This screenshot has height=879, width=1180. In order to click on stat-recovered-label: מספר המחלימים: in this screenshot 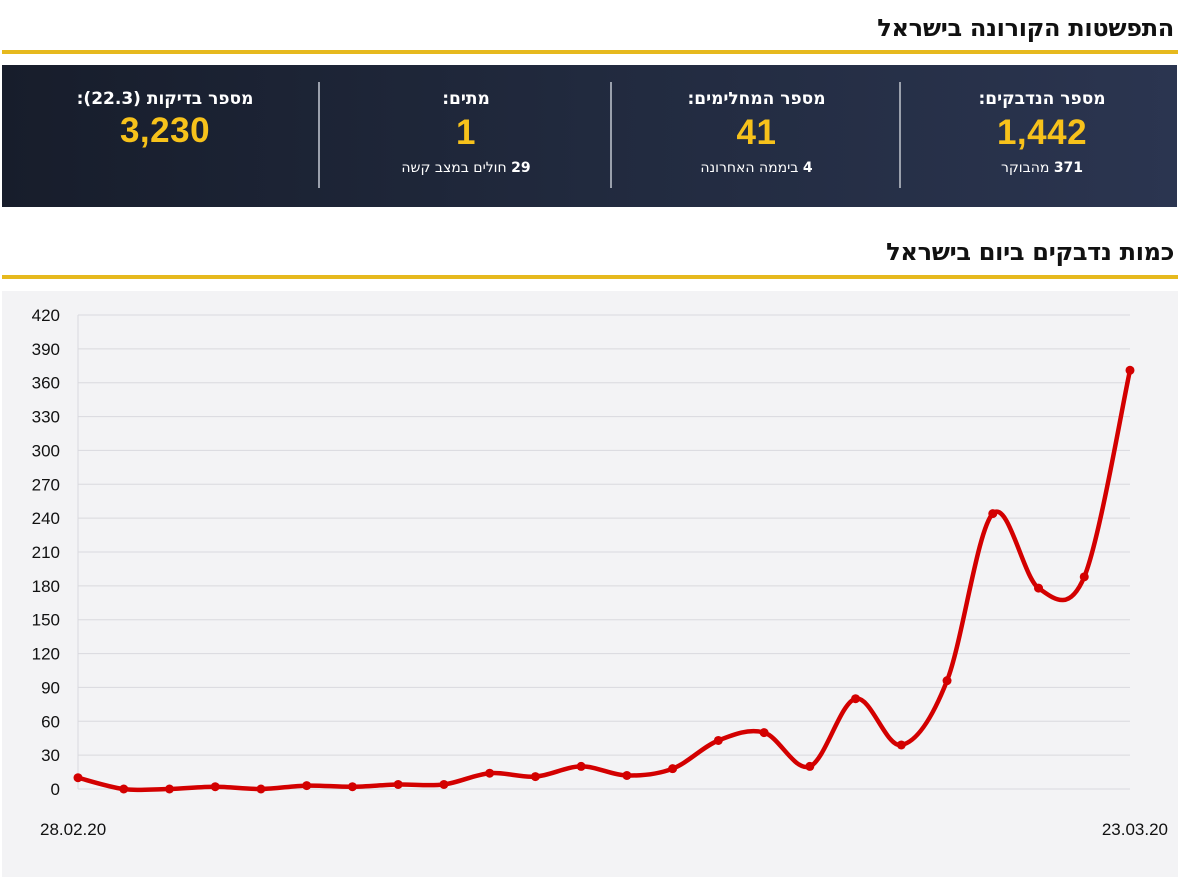, I will do `click(756, 99)`.